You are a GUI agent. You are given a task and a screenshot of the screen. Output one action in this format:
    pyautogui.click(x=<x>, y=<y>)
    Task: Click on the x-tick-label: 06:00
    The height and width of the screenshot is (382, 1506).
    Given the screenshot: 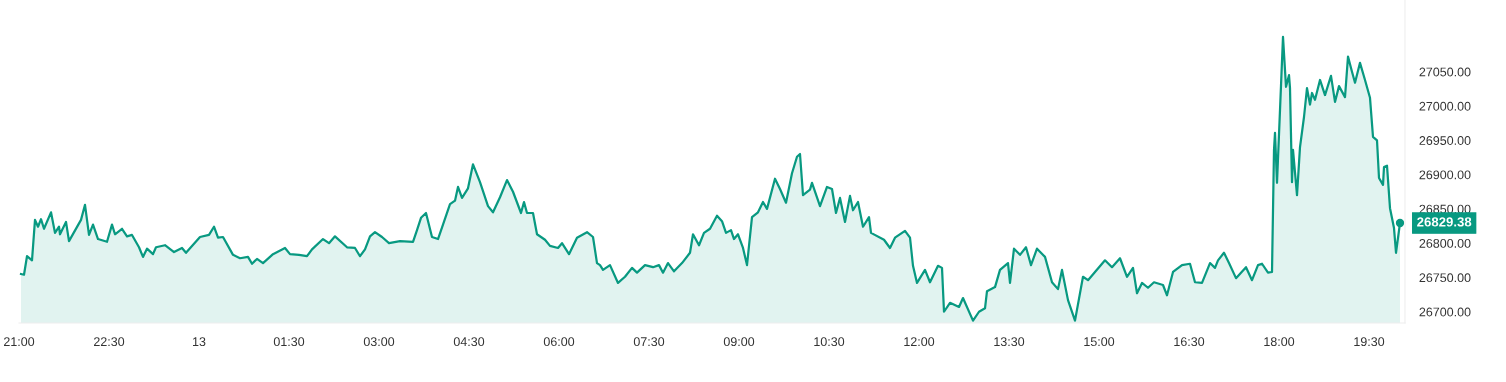 What is the action you would take?
    pyautogui.click(x=559, y=342)
    